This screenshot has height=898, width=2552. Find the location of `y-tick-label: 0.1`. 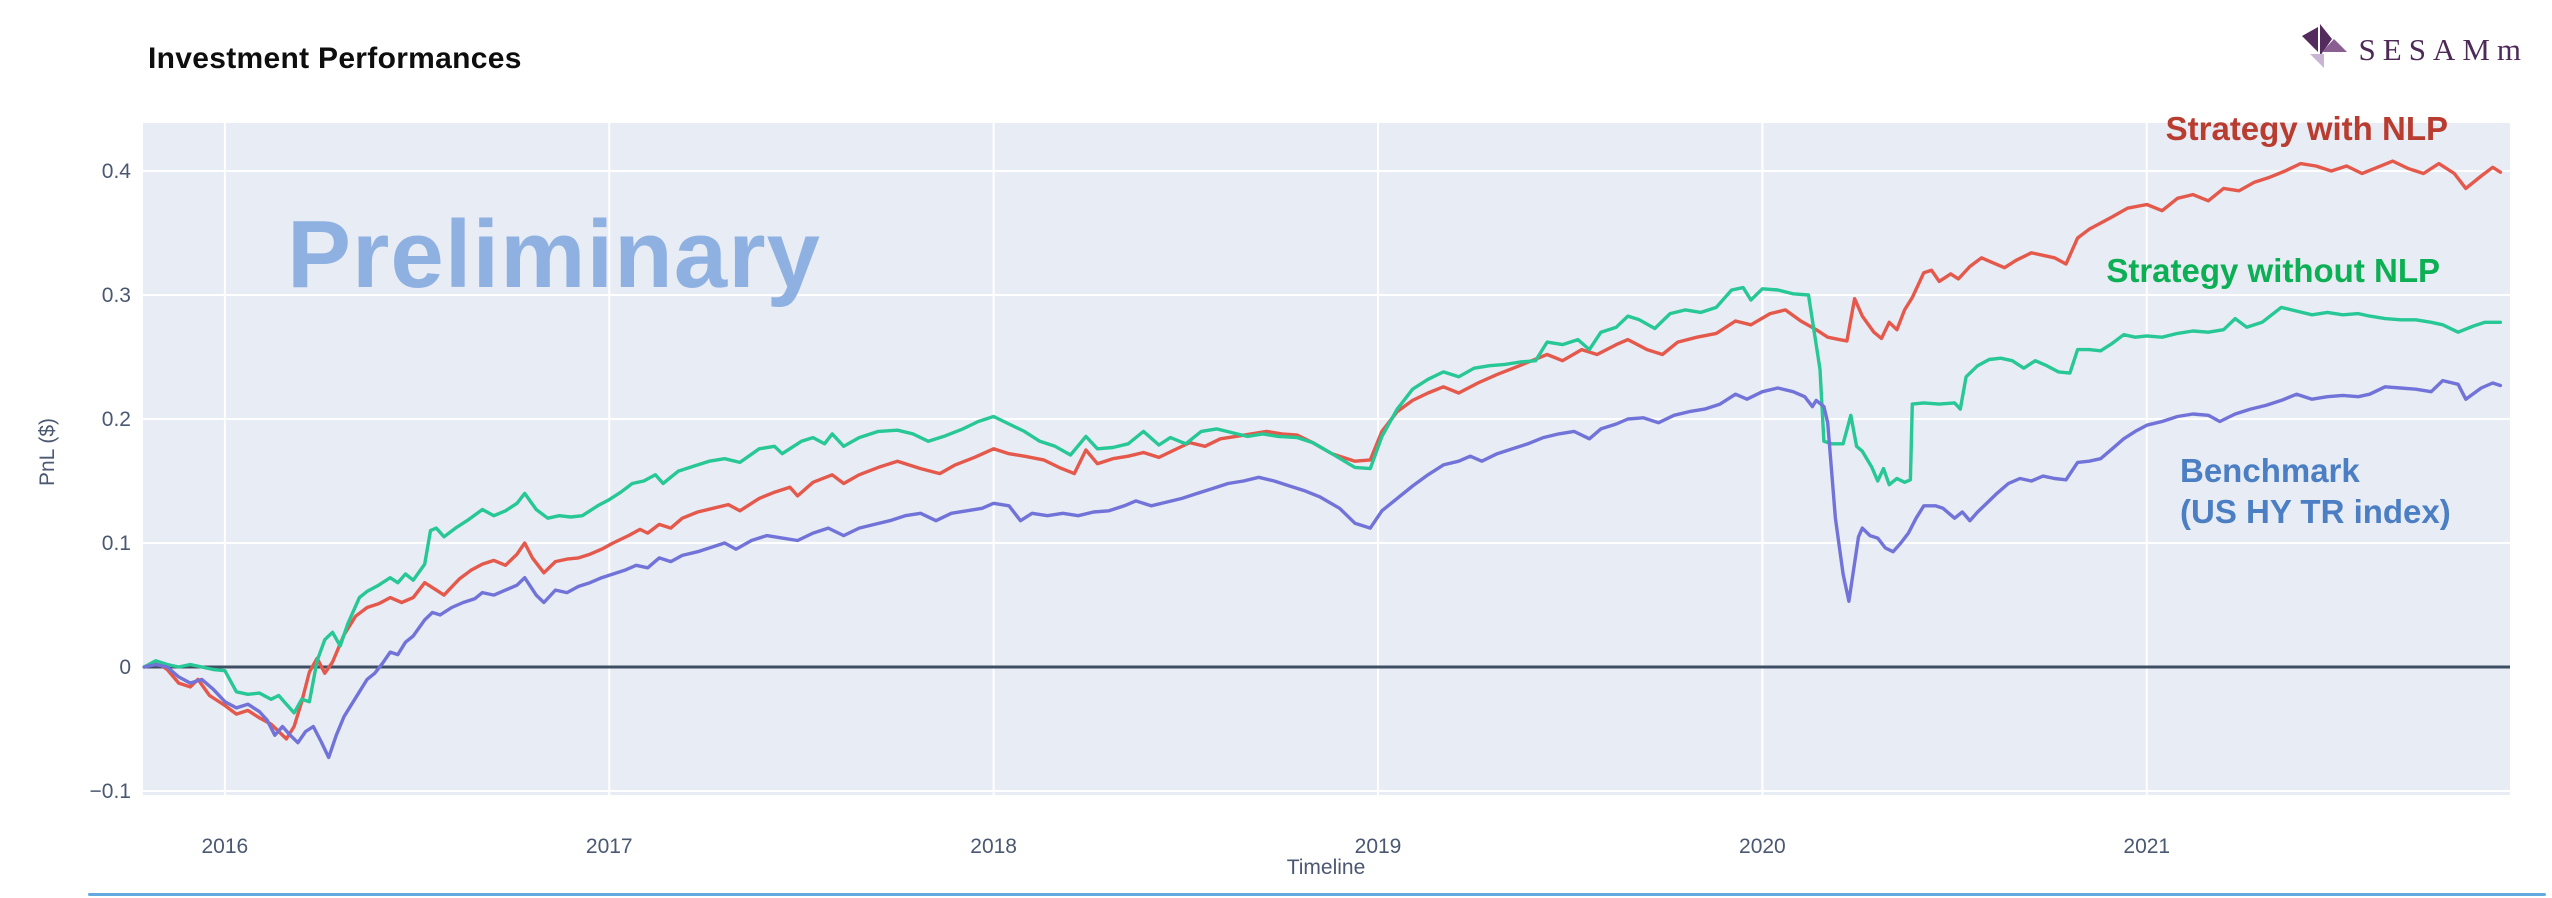

y-tick-label: 0.1 is located at coordinates (116, 543).